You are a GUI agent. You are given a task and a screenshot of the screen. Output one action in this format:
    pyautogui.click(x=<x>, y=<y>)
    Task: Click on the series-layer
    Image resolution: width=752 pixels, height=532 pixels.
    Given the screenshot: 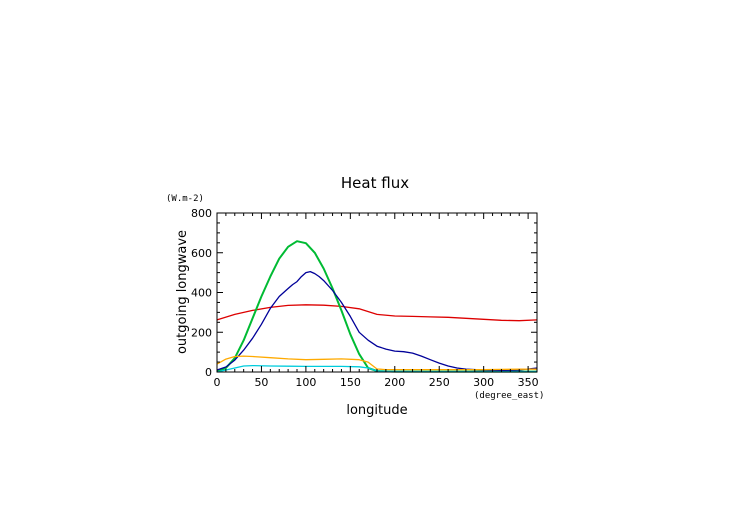 What is the action you would take?
    pyautogui.click(x=377, y=306)
    